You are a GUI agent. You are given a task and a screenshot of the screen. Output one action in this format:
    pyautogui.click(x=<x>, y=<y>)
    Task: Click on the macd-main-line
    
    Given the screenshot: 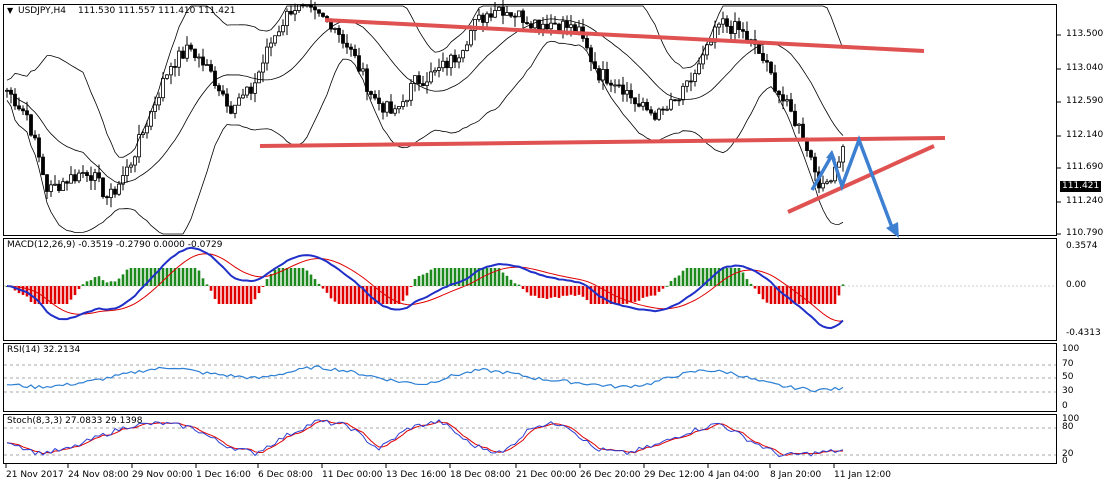 What is the action you would take?
    pyautogui.click(x=425, y=288)
    